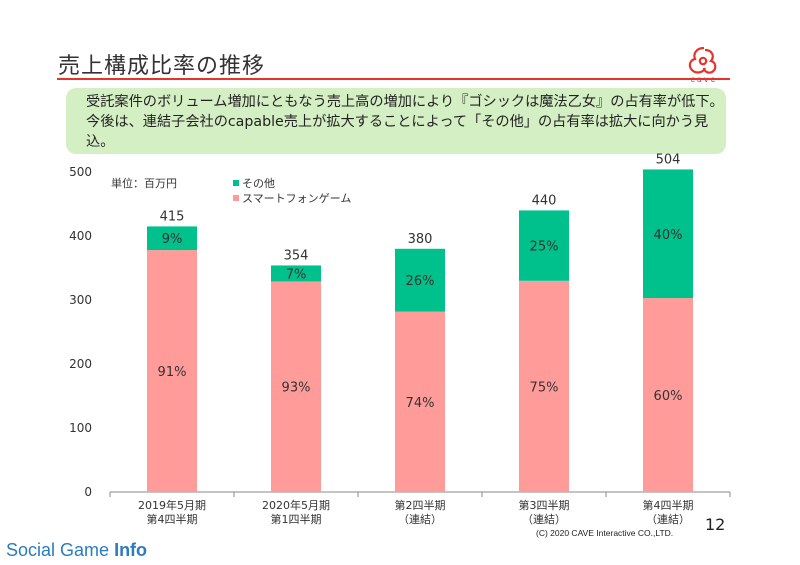 This screenshot has height=565, width=800. Describe the element at coordinates (420, 239) in the screenshot. I see `bar-total-label: 380` at that location.